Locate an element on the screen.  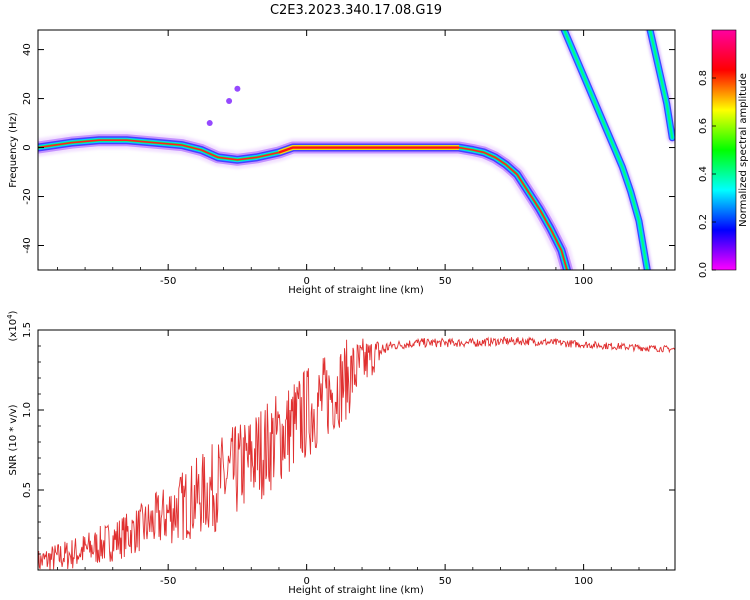
spectrogram-trace-core-peak is located at coordinates (368, 150).